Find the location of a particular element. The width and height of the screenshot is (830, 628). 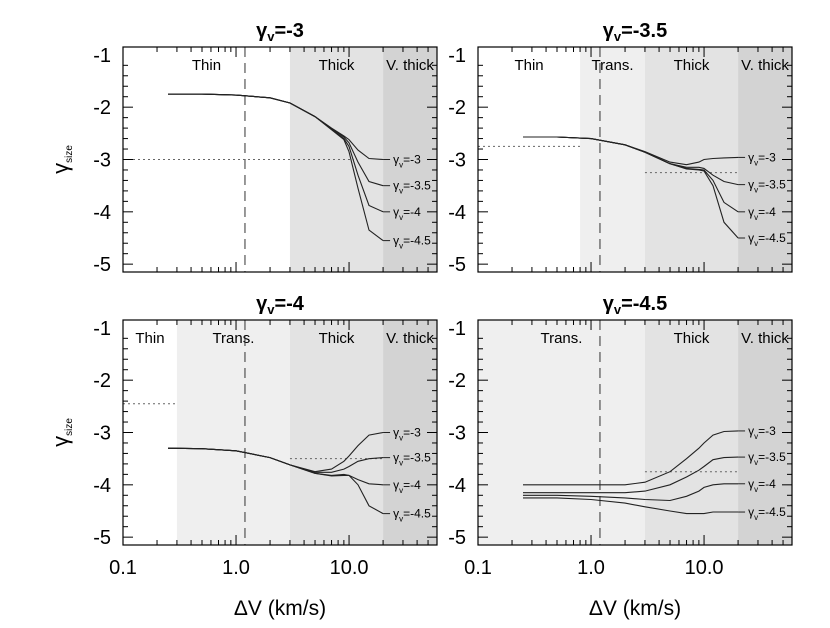

panel-title: γv=-3 is located at coordinates (280, 32).